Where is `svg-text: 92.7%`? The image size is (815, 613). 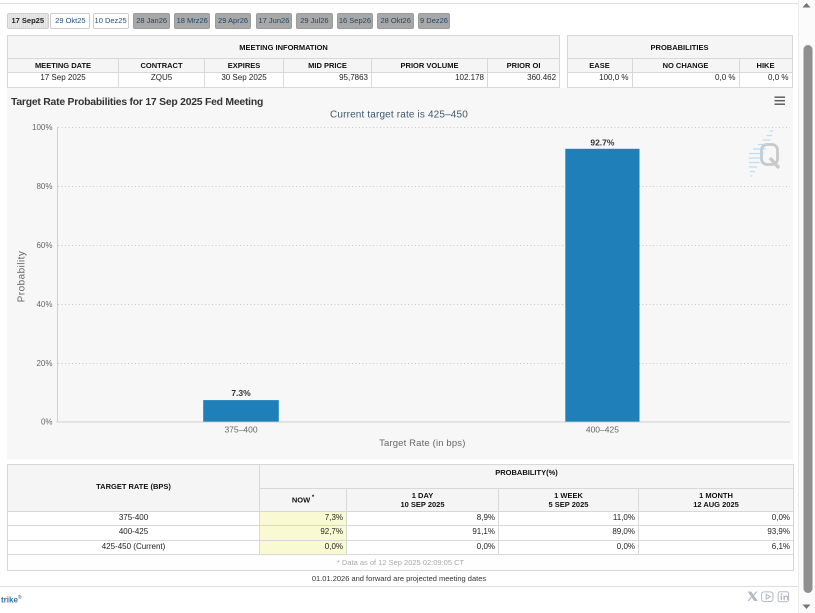 svg-text: 92.7% is located at coordinates (602, 143).